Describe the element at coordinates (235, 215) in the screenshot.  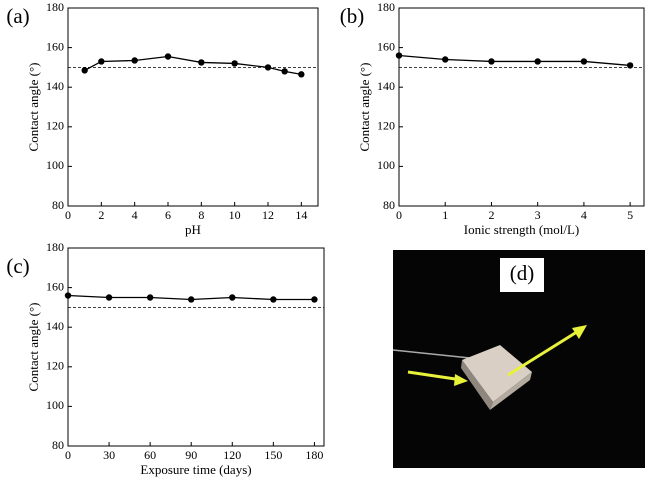
I see `x-tick-label: 10` at that location.